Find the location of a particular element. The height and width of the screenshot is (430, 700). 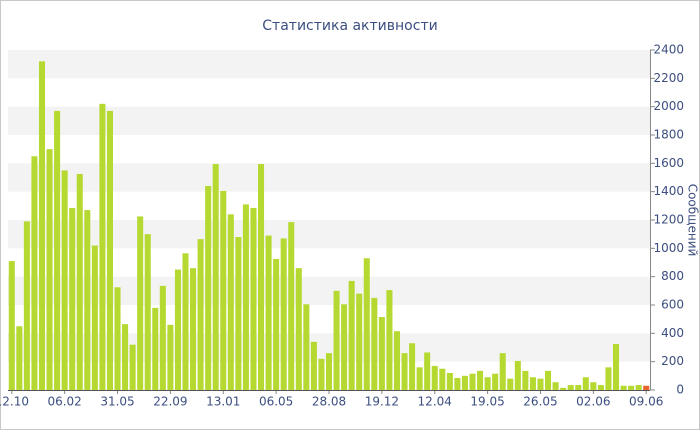

x-tick-label: 09.06 is located at coordinates (646, 402).